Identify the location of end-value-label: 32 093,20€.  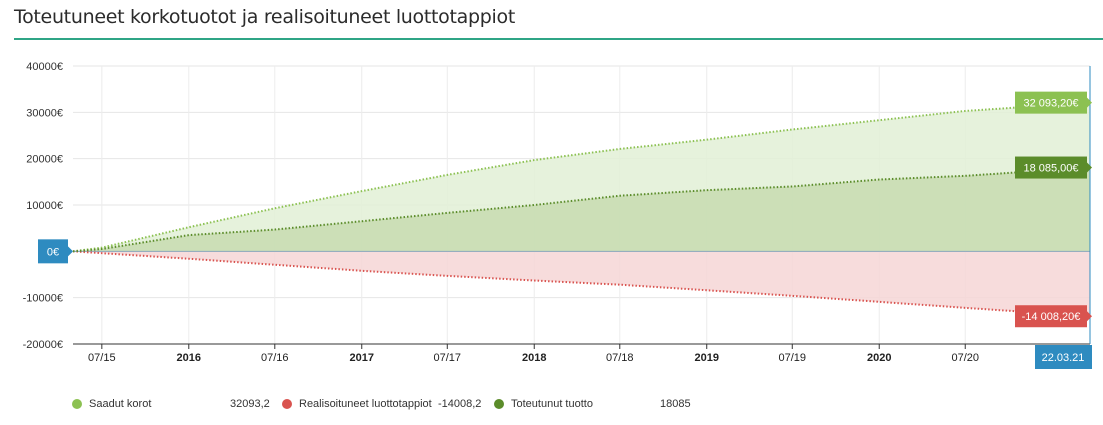
(1050, 104).